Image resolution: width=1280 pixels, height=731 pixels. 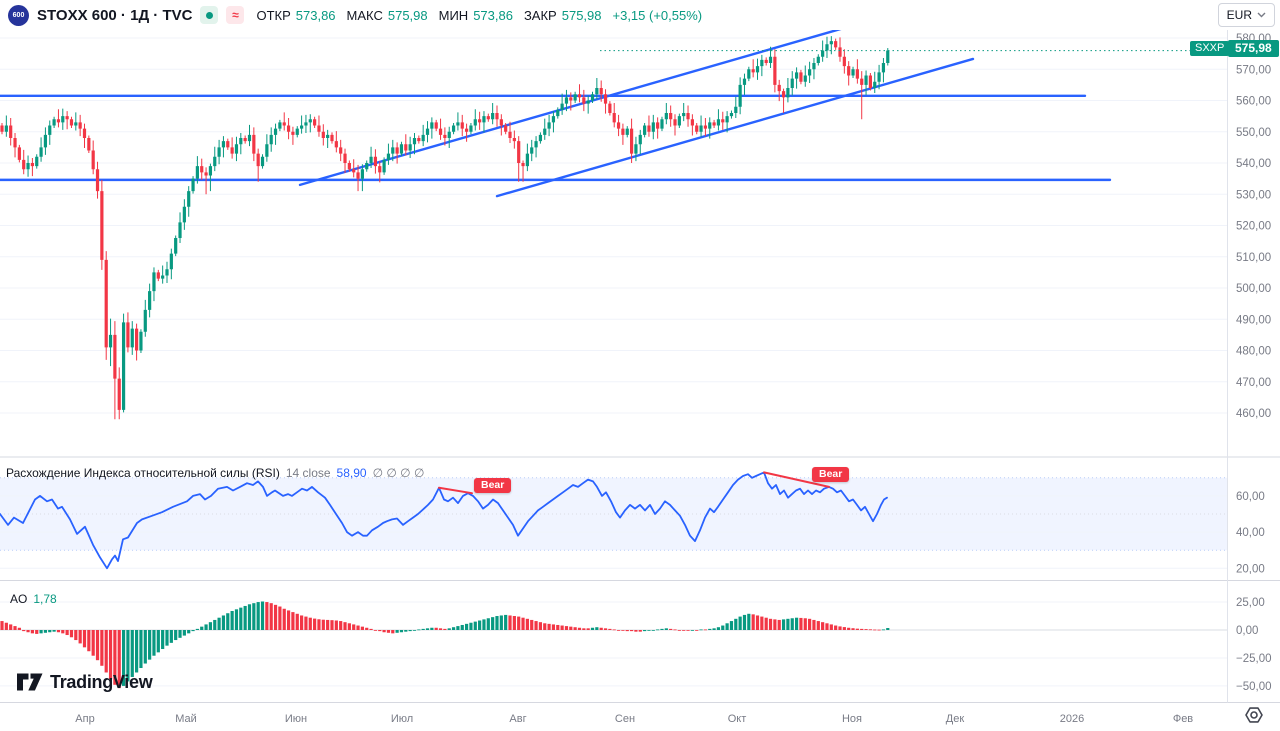 What do you see at coordinates (1261, 15) in the screenshot?
I see `chevron-down-icon` at bounding box center [1261, 15].